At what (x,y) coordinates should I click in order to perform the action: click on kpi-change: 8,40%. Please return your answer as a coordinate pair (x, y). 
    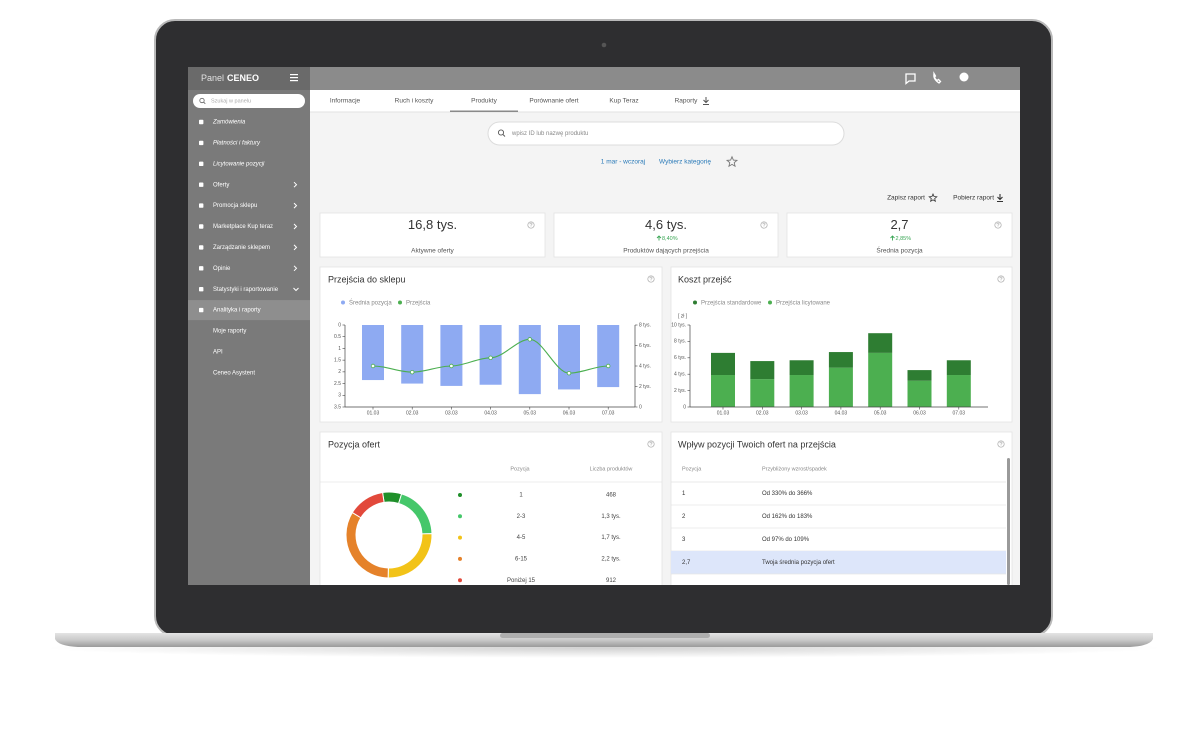
    Looking at the image, I should click on (670, 239).